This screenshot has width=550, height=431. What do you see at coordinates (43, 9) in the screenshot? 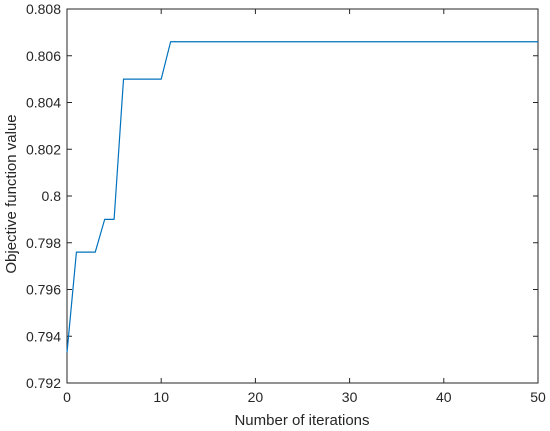
I see `y-tick-label-8: 0.808` at bounding box center [43, 9].